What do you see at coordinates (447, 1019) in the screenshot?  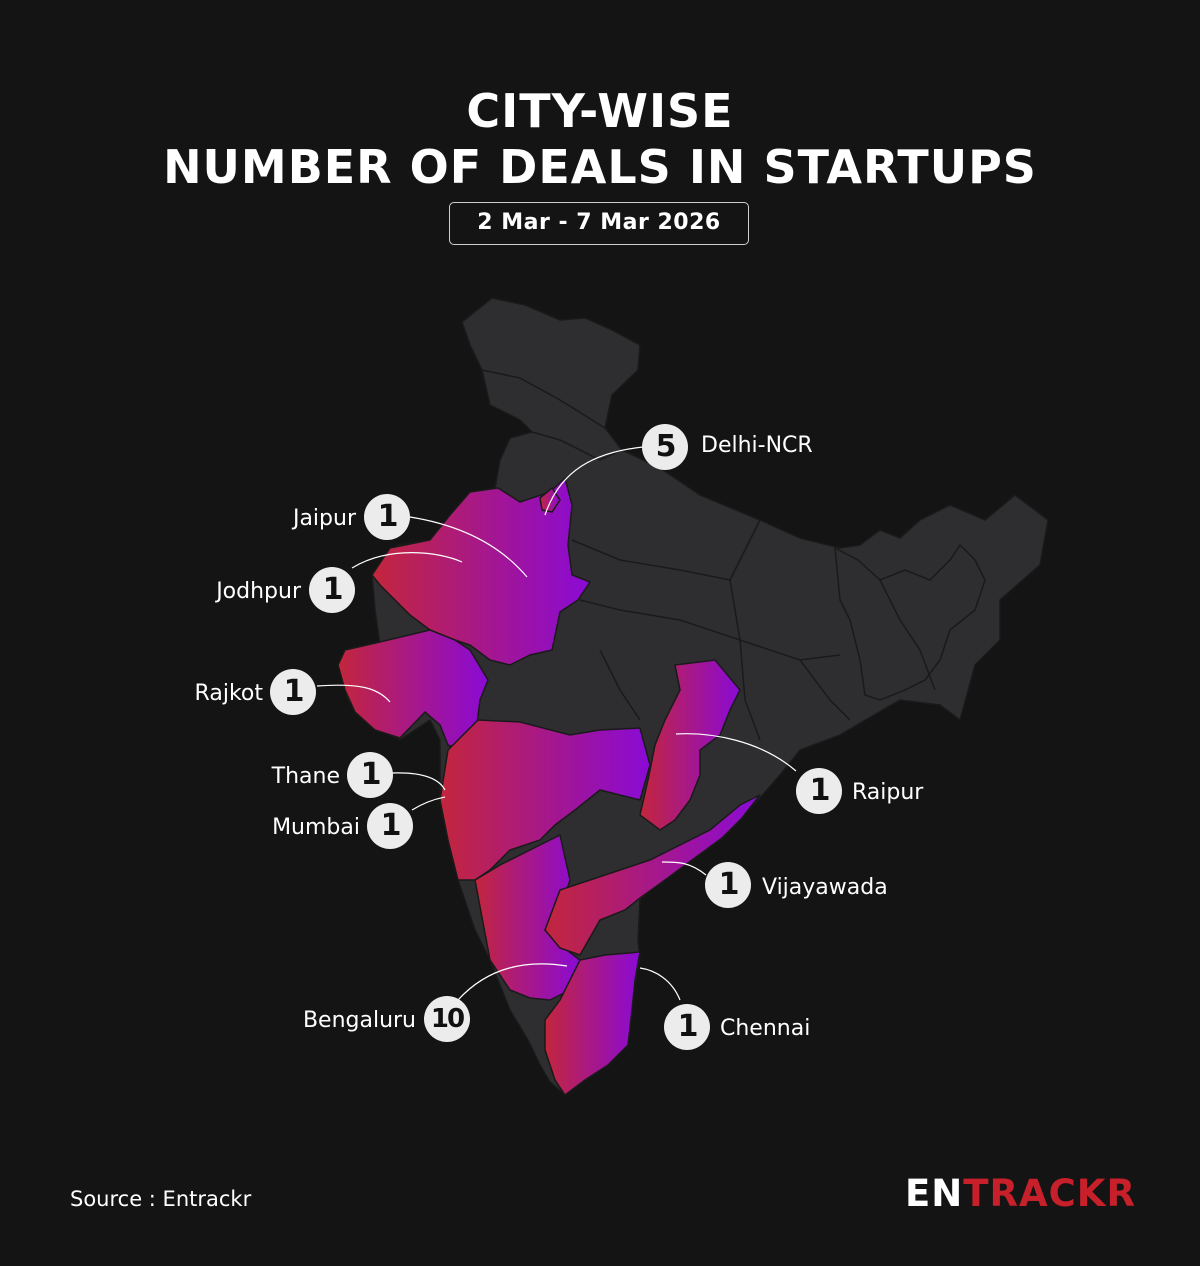 I see `badge-bengaluru: 10` at bounding box center [447, 1019].